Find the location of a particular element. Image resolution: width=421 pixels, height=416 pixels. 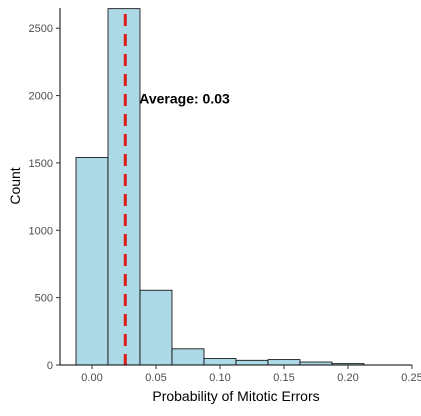

y-tick-label-4: 2000 is located at coordinates (41, 97).